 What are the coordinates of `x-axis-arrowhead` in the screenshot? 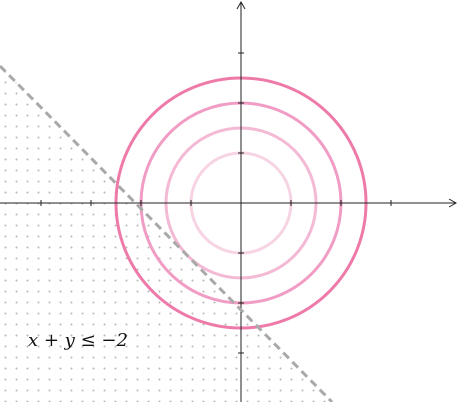 It's located at (453, 203).